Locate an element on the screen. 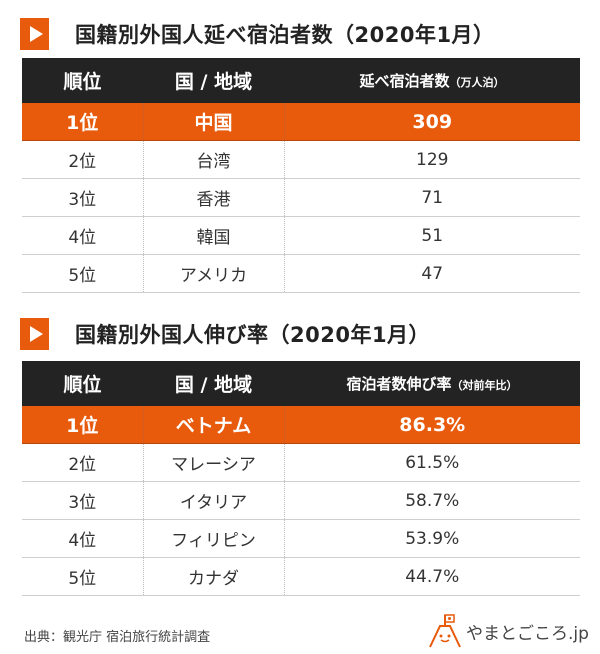 The width and height of the screenshot is (600, 654). table-row: 1位 中国 309 is located at coordinates (301, 122).